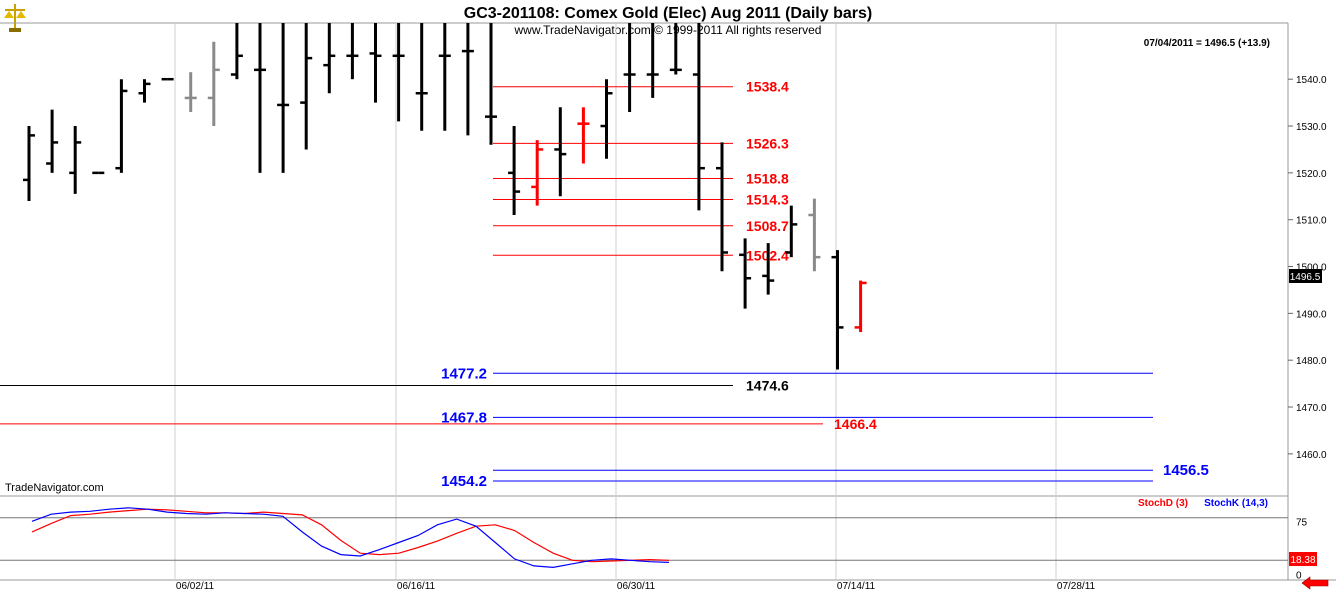 The width and height of the screenshot is (1336, 594). What do you see at coordinates (464, 481) in the screenshot?
I see `level-label: 1454.2` at bounding box center [464, 481].